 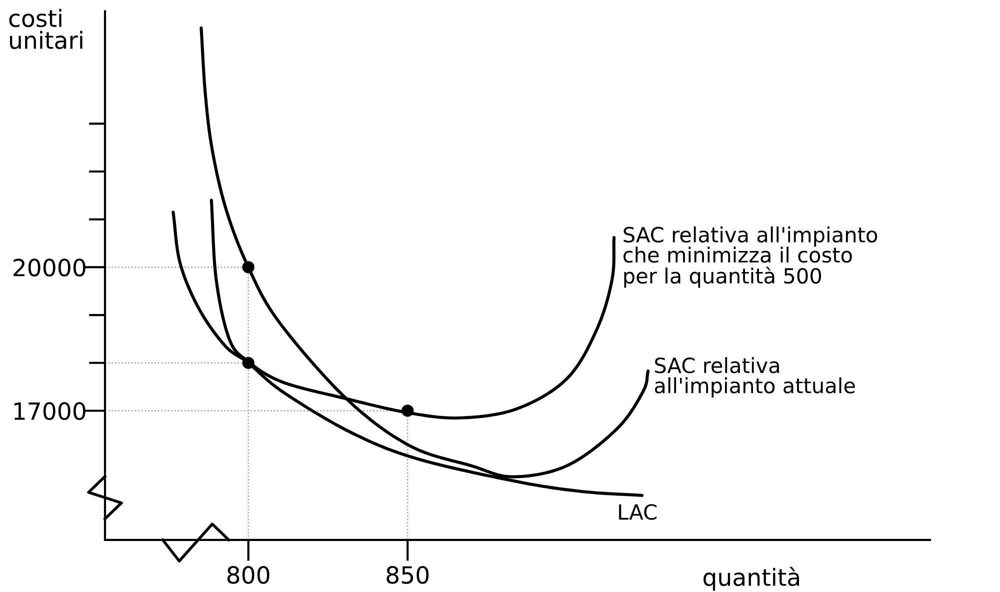 What do you see at coordinates (751, 257) in the screenshot?
I see `series-label: SAC relativa all'impianto che minimizza il costo per la quantità 500` at bounding box center [751, 257].